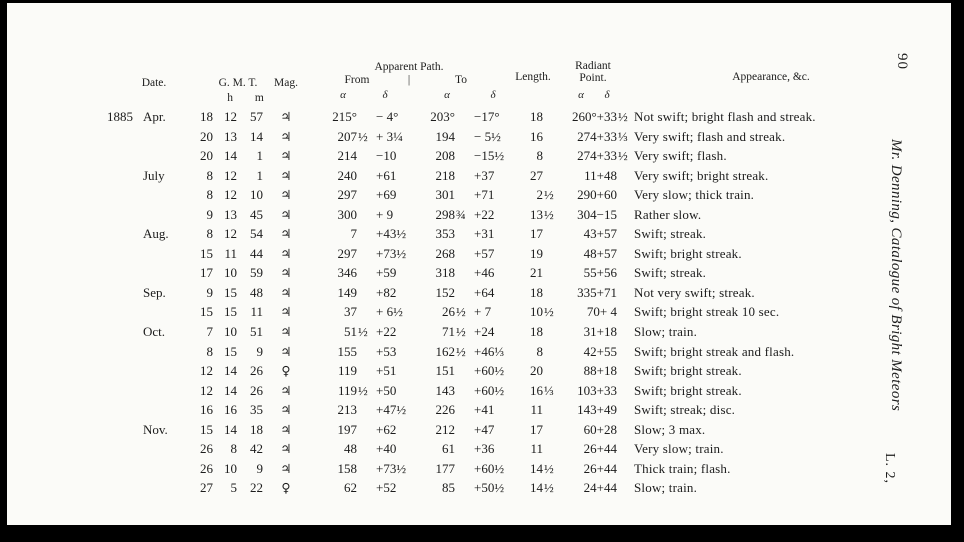 This screenshot has height=542, width=964. What do you see at coordinates (386, 371) in the screenshot?
I see `from-dec: +51` at bounding box center [386, 371].